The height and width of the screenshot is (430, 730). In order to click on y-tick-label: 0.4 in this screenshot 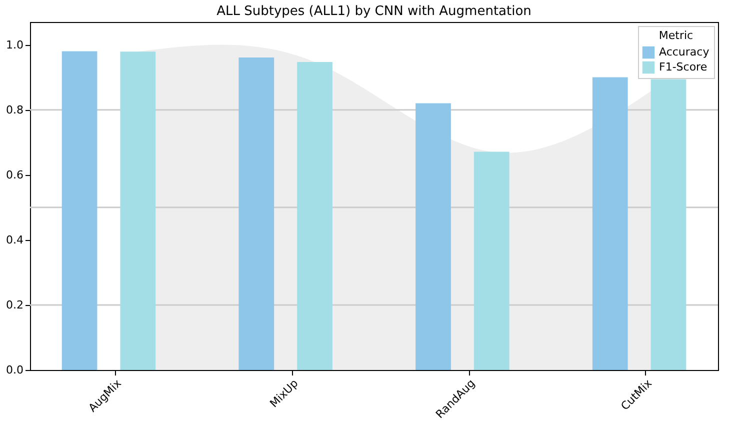, I will do `click(15, 239)`.